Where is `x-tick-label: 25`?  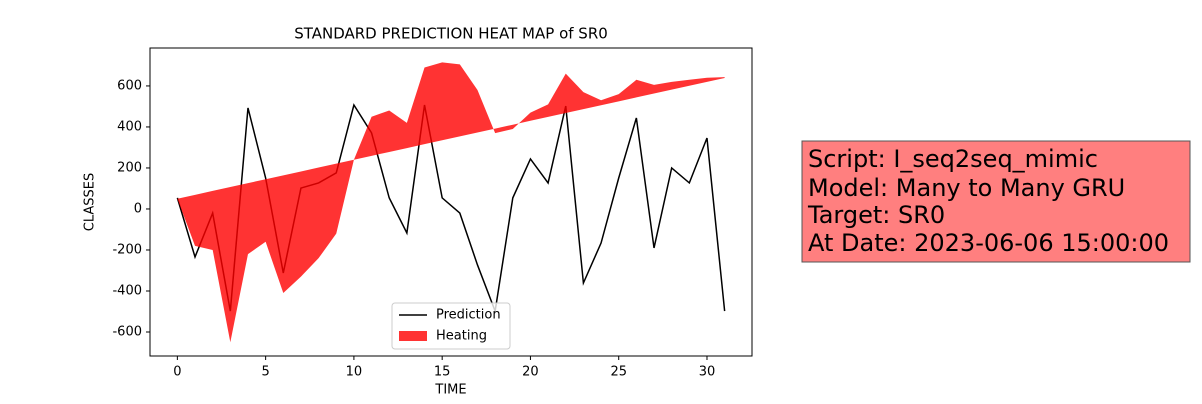 x-tick-label: 25 is located at coordinates (618, 372).